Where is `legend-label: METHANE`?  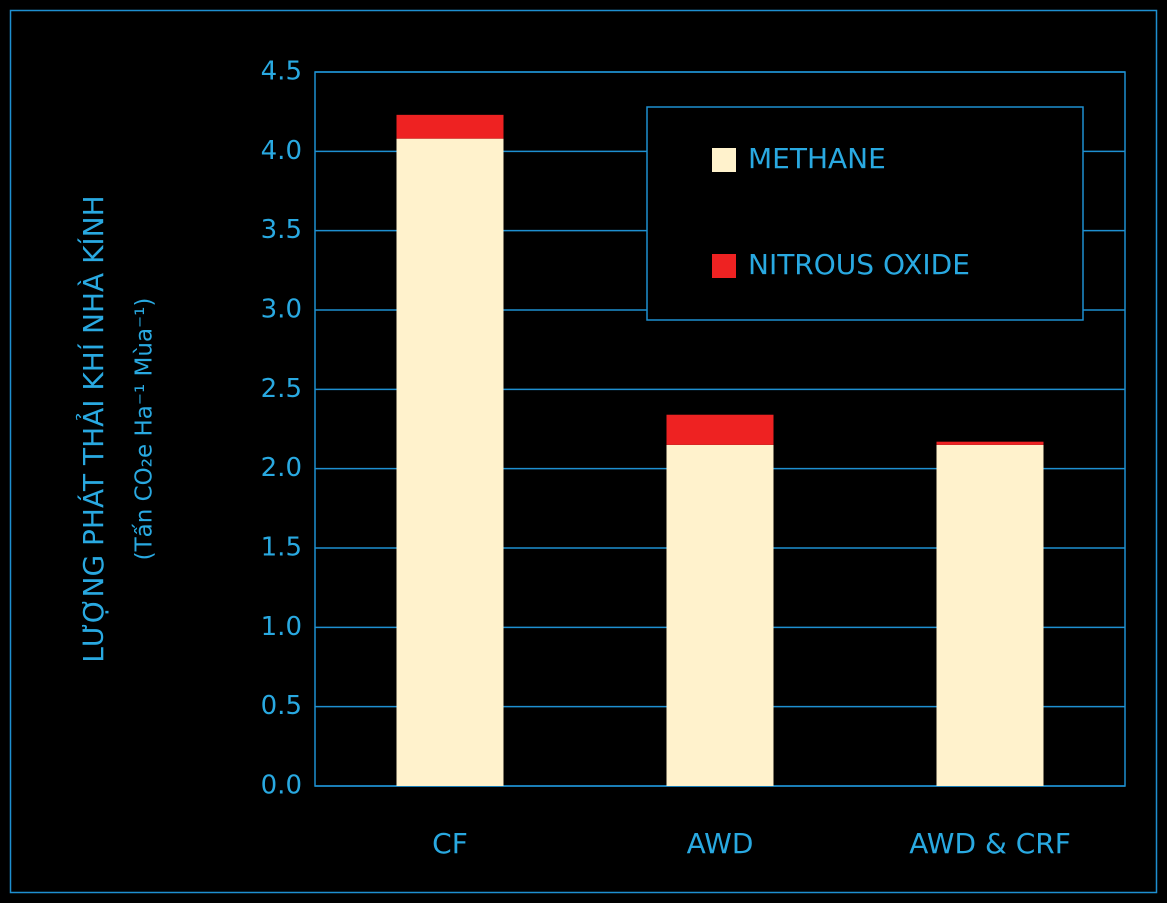
legend-label: METHANE is located at coordinates (817, 158).